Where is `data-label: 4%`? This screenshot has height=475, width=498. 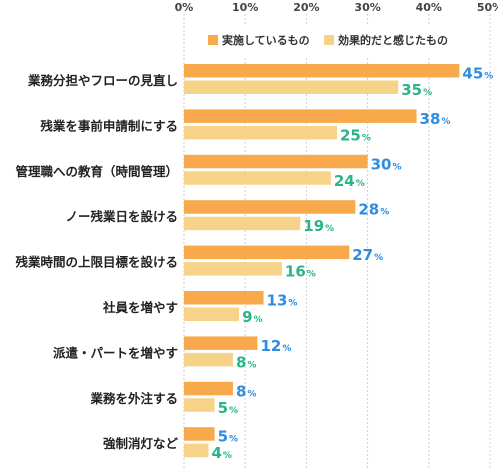 data-label: 4% is located at coordinates (221, 453).